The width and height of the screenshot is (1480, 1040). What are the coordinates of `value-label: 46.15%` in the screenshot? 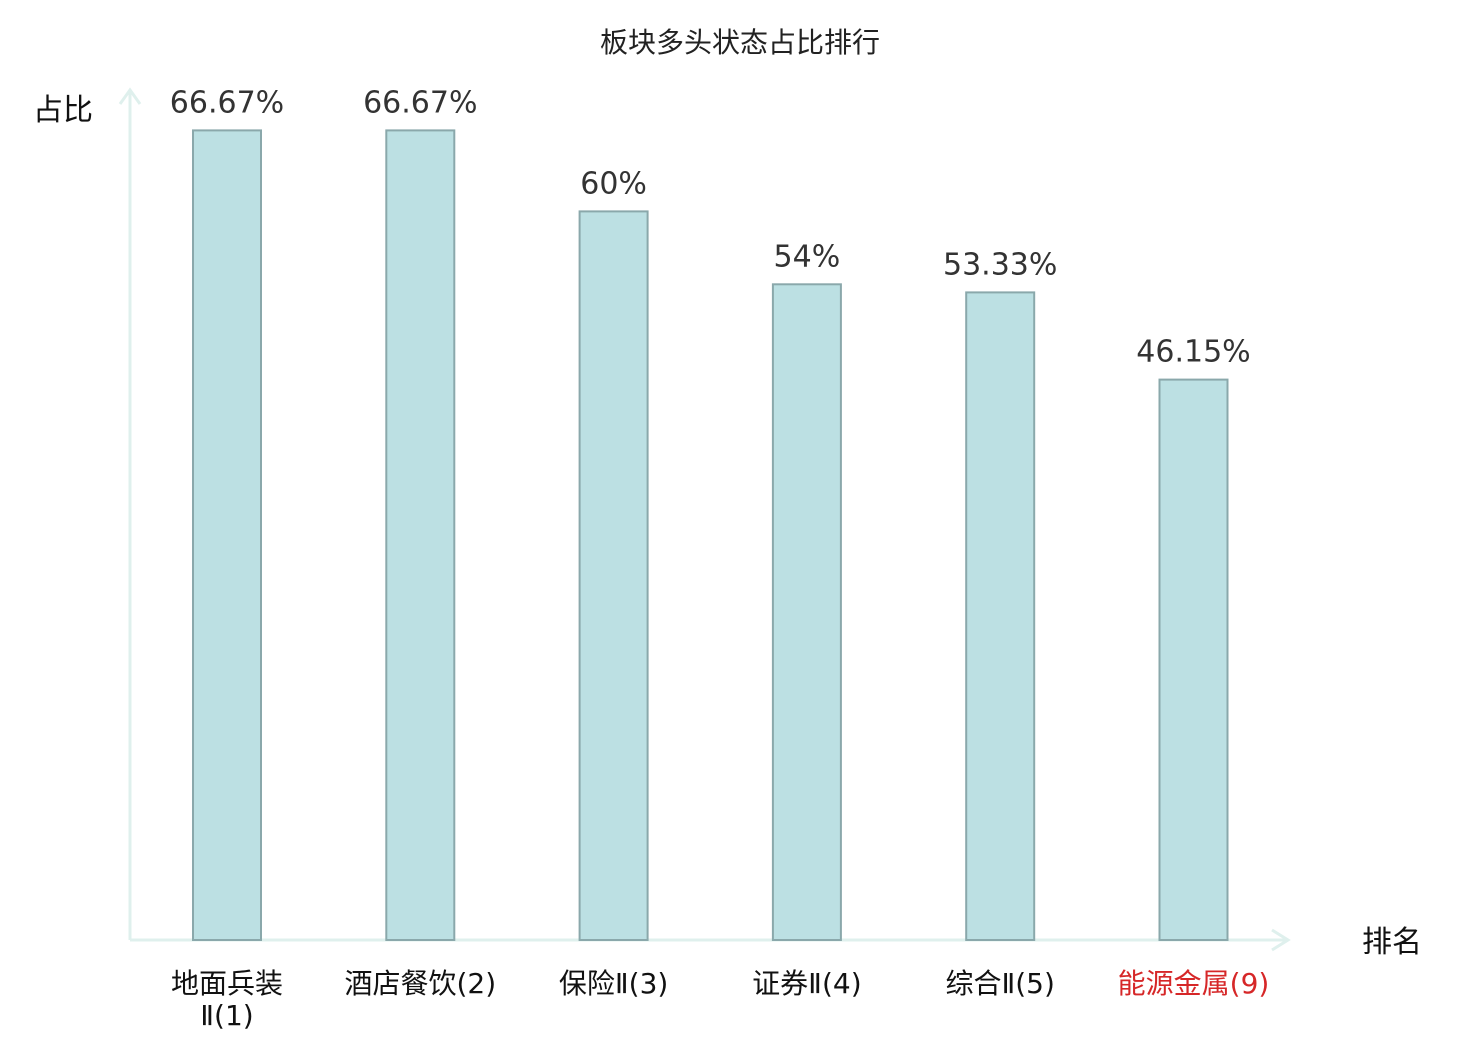 It's located at (1193, 352).